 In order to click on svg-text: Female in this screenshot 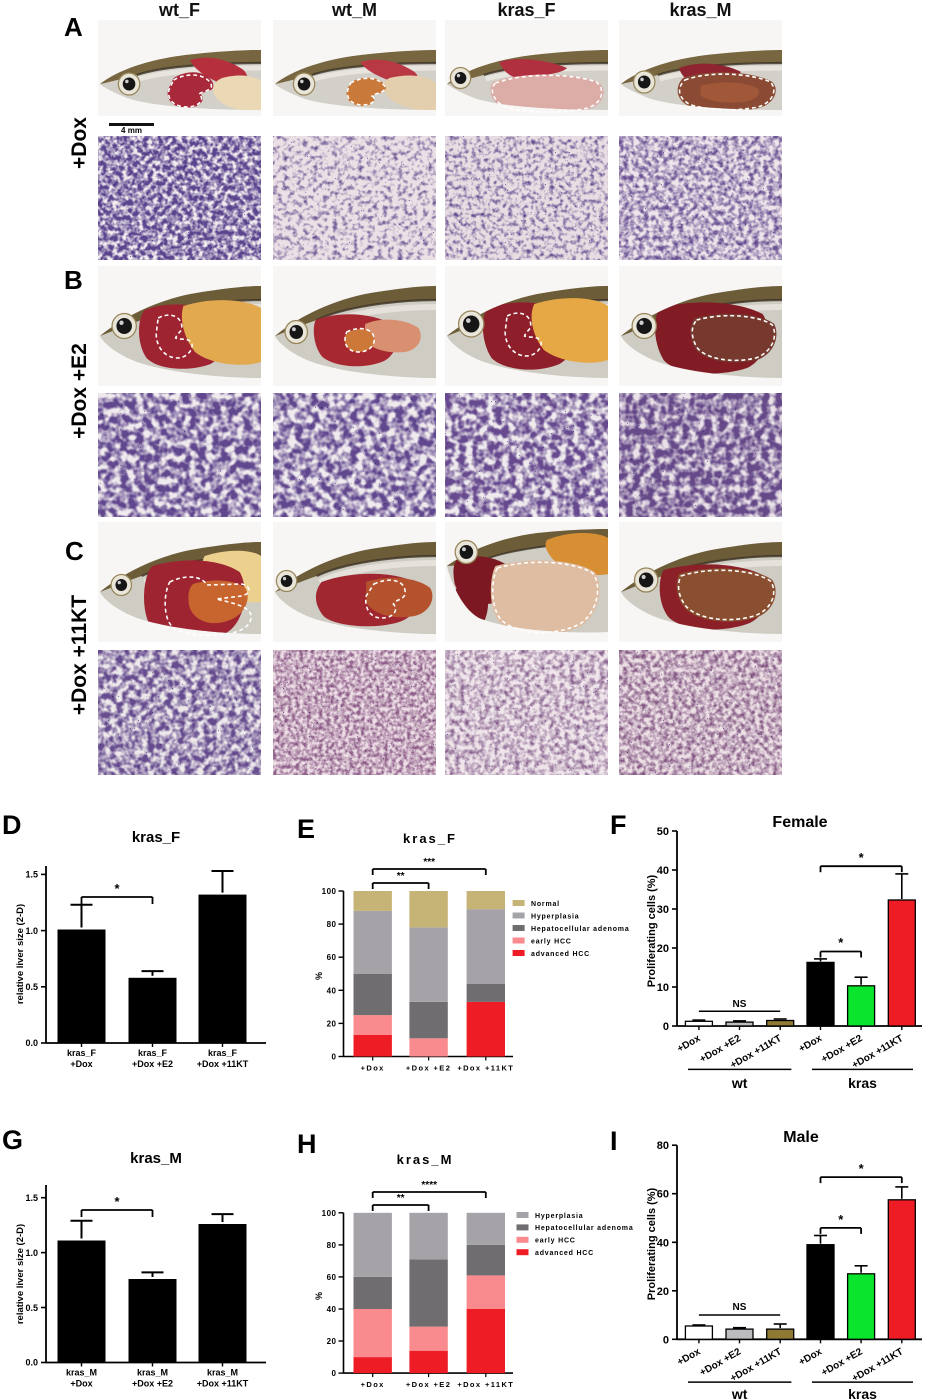, I will do `click(799, 822)`.